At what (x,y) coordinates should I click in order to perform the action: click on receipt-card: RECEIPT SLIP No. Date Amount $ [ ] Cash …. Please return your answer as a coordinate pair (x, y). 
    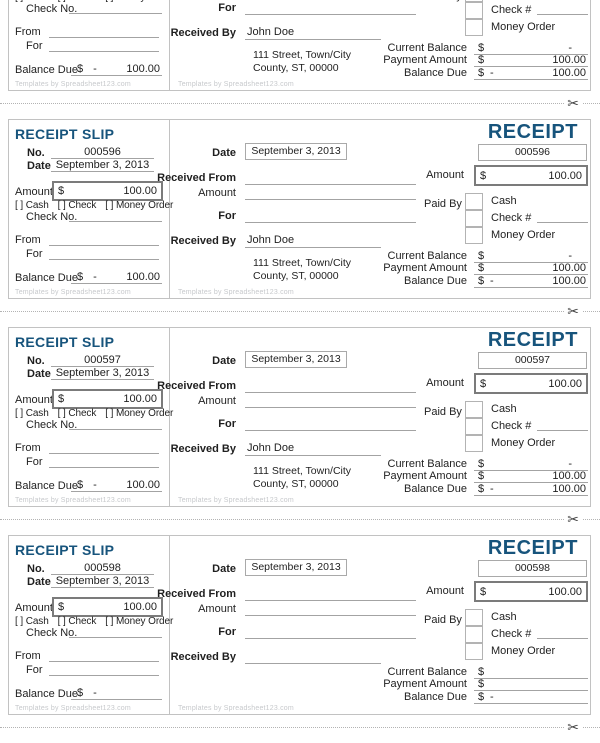
    Looking at the image, I should click on (299, 45).